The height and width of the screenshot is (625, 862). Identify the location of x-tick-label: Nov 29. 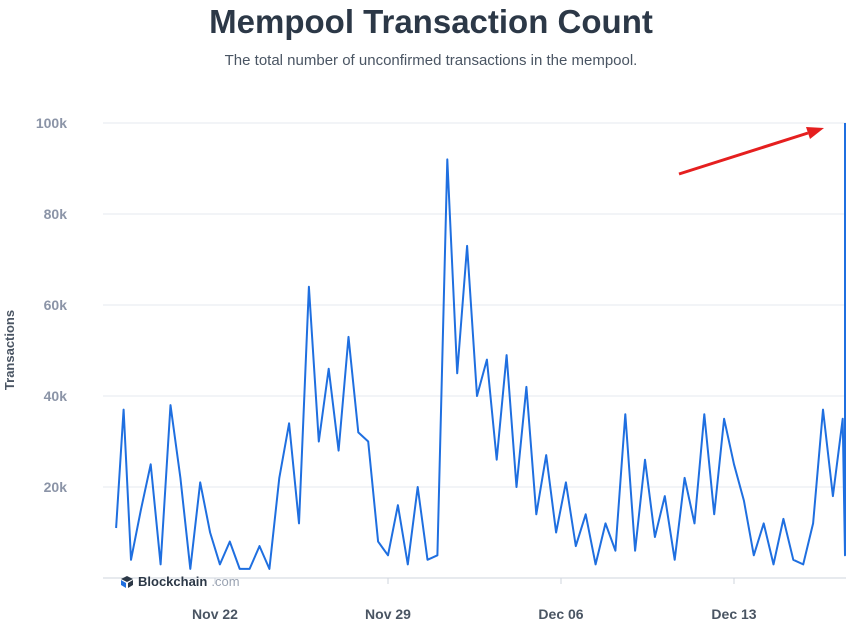
(388, 614).